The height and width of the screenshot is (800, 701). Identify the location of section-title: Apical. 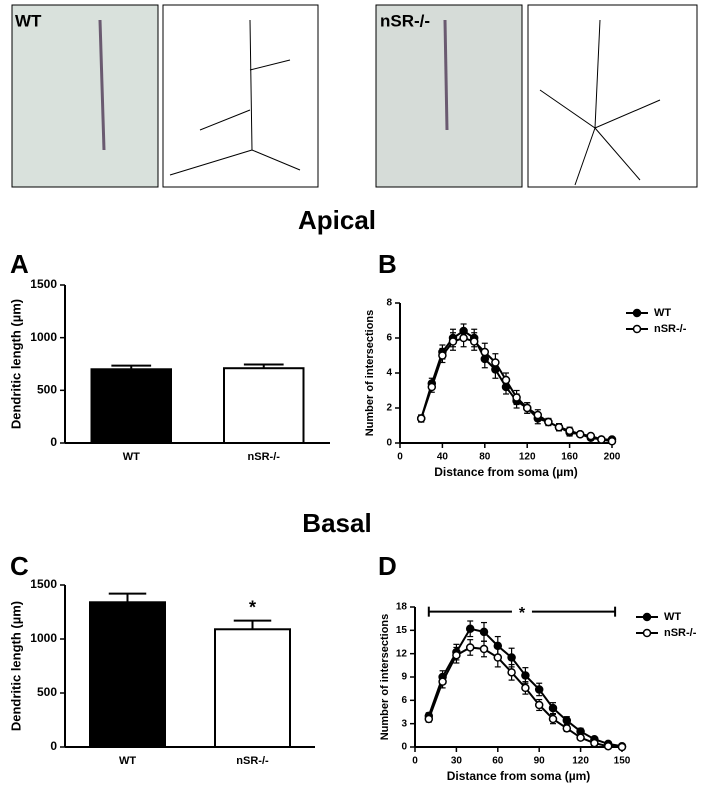
(337, 220).